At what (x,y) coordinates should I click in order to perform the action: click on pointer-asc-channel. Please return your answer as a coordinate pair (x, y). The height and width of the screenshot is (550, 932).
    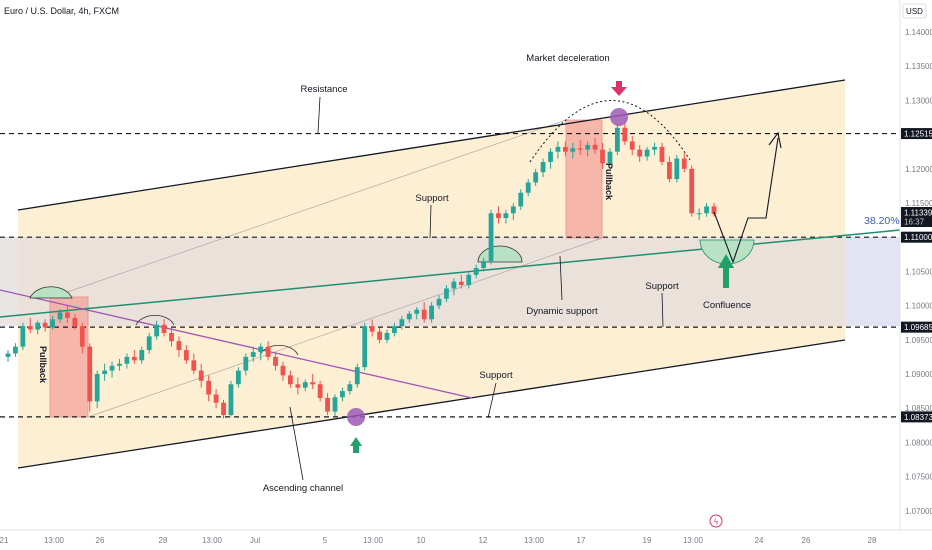
    Looking at the image, I should click on (296, 443).